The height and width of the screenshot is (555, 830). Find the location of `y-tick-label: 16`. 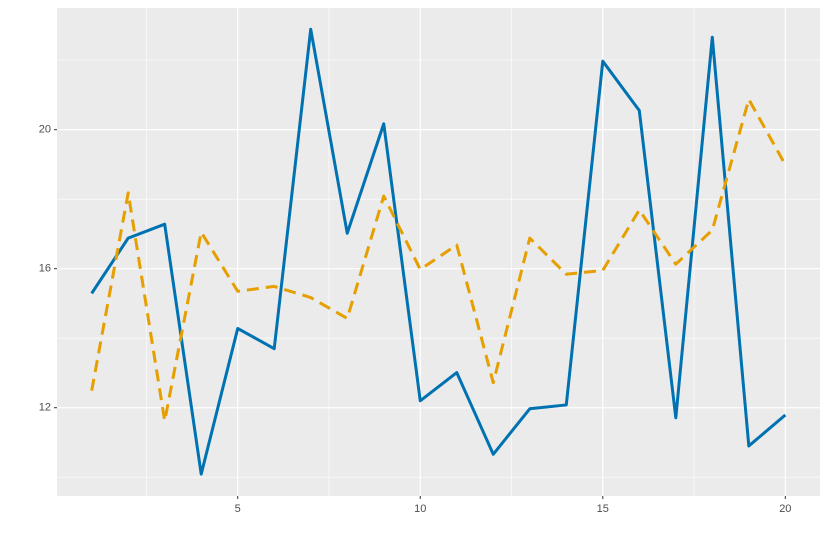

y-tick-label: 16 is located at coordinates (45, 269).